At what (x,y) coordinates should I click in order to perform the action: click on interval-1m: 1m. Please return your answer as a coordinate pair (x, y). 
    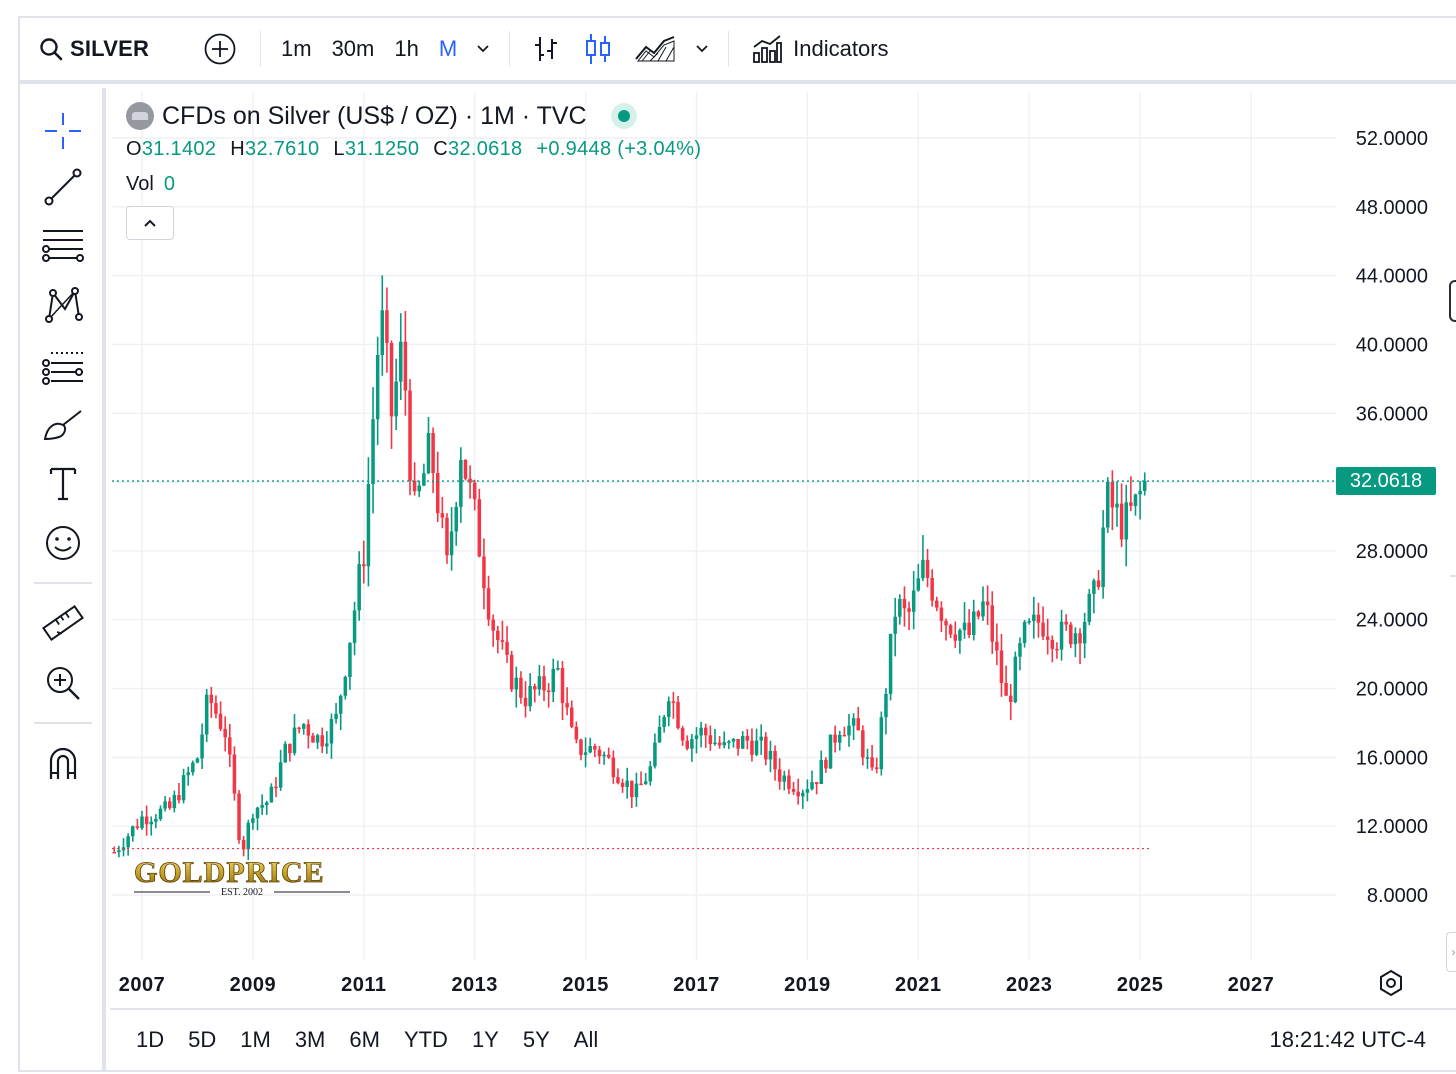
    Looking at the image, I should click on (296, 48).